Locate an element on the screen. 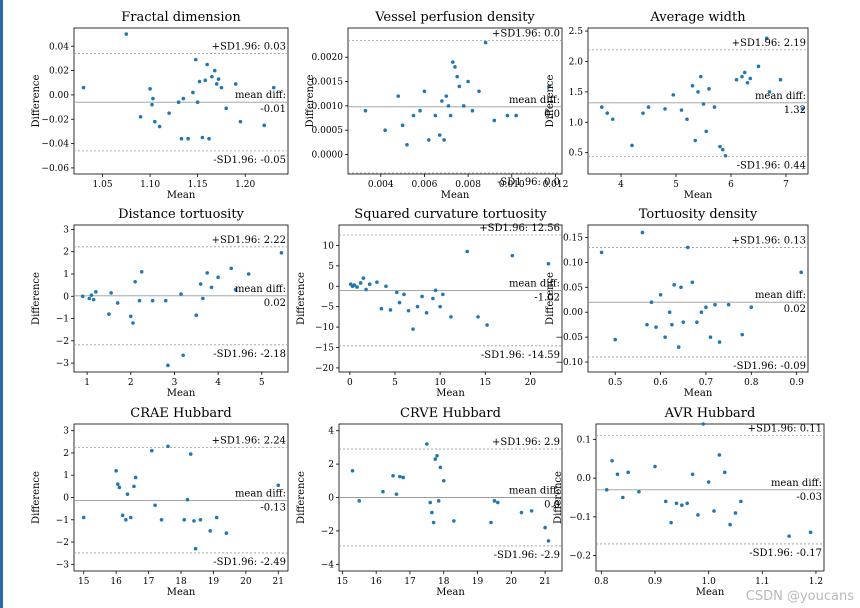  x-tick-label: 0.008 is located at coordinates (468, 185).